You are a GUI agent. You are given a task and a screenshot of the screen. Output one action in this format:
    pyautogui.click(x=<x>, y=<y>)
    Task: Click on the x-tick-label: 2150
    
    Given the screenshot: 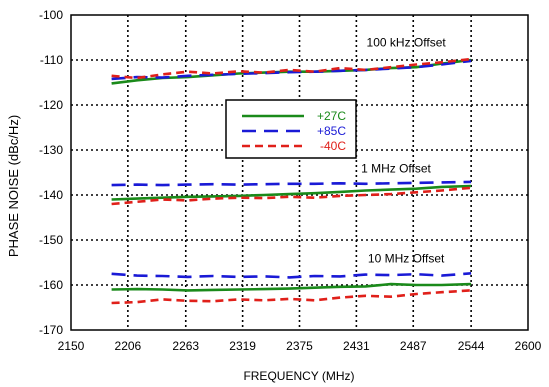 What is the action you would take?
    pyautogui.click(x=71, y=346)
    